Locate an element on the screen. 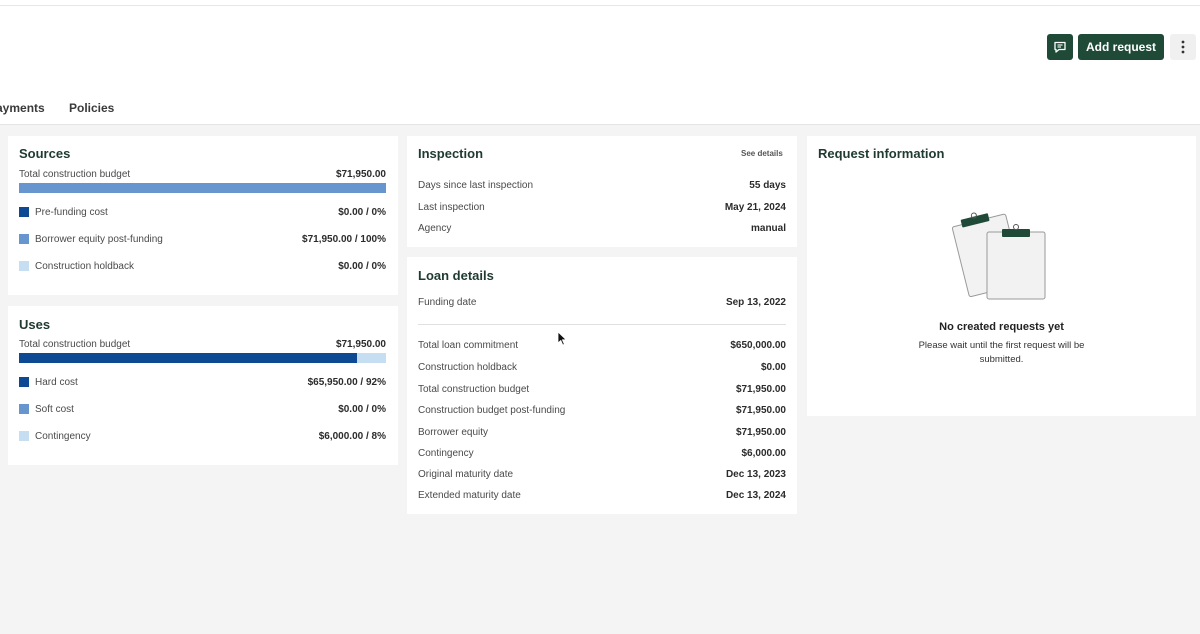 The width and height of the screenshot is (1200, 634). agency-label: Agency is located at coordinates (435, 228).